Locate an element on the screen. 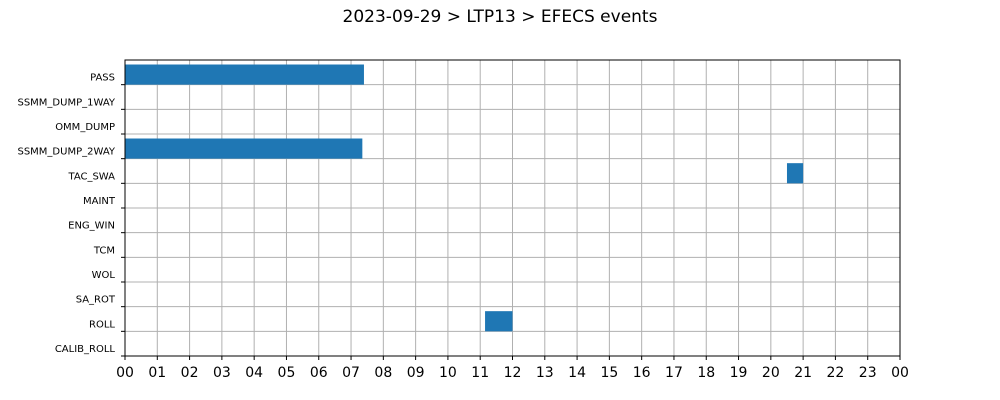 This screenshot has width=1000, height=400. x-tick-label: 07 is located at coordinates (351, 373).